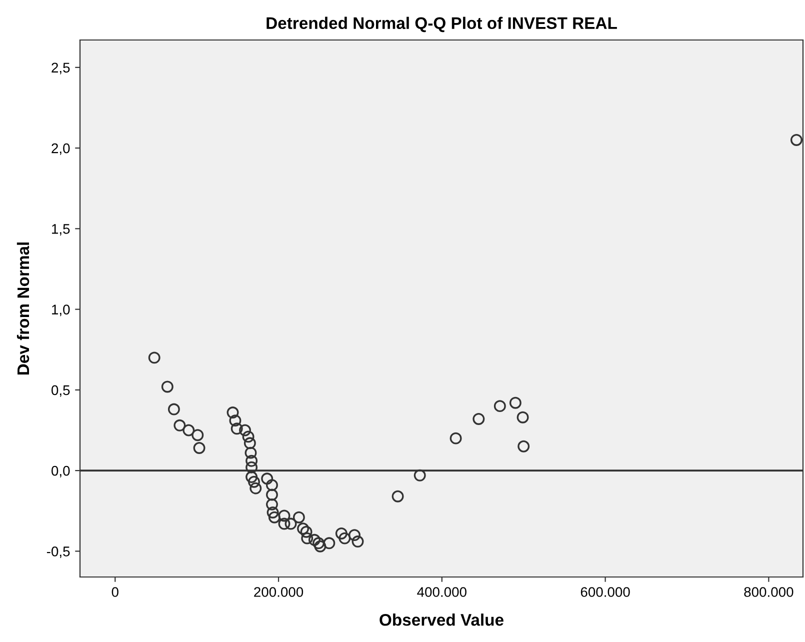  Describe the element at coordinates (61, 310) in the screenshot. I see `y-tick-label: 1,0` at that location.